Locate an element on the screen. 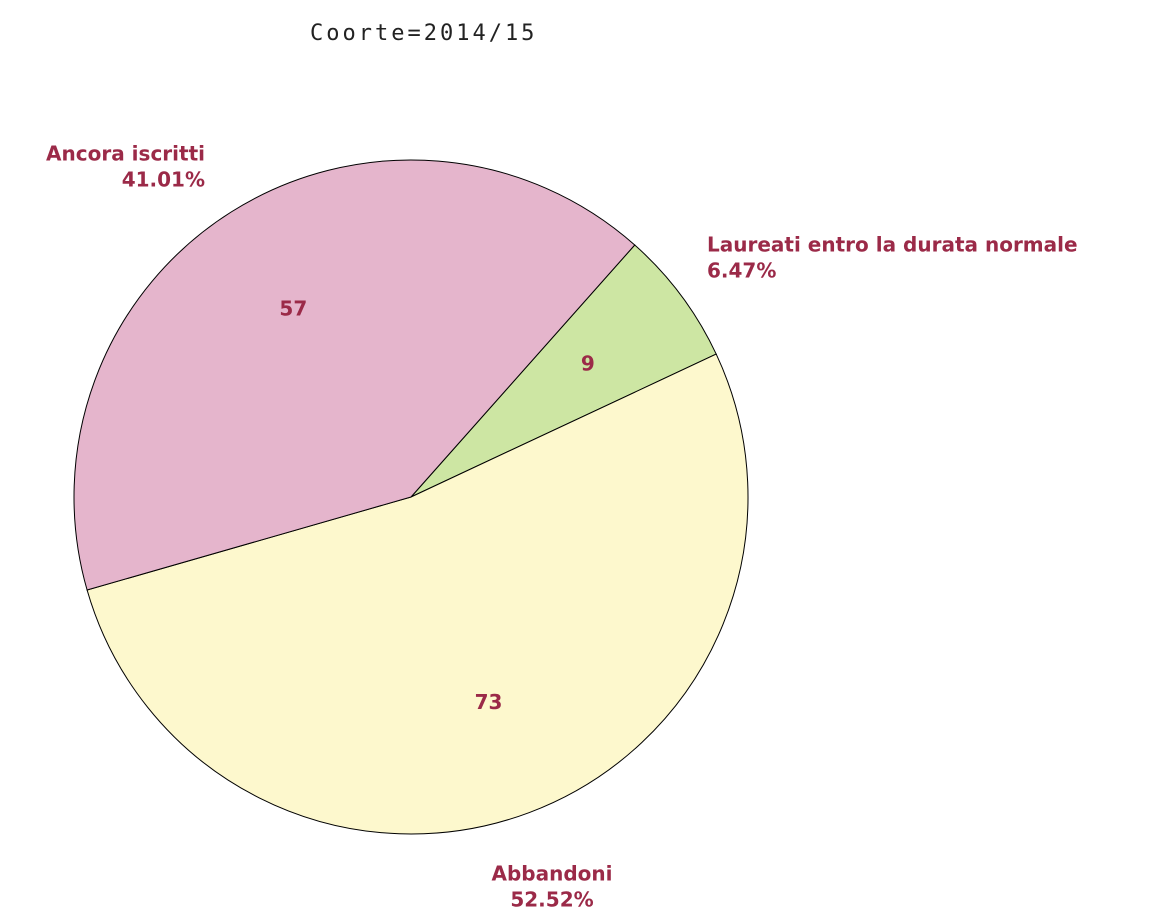  percent-label: 41.01% is located at coordinates (163, 180).